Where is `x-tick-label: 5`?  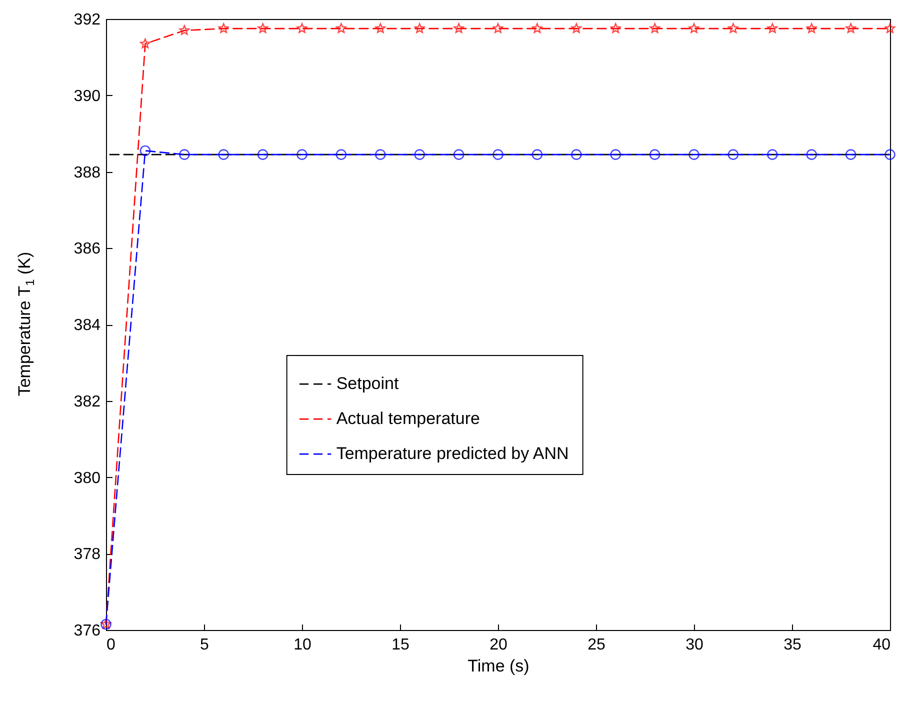
x-tick-label: 5 is located at coordinates (205, 645).